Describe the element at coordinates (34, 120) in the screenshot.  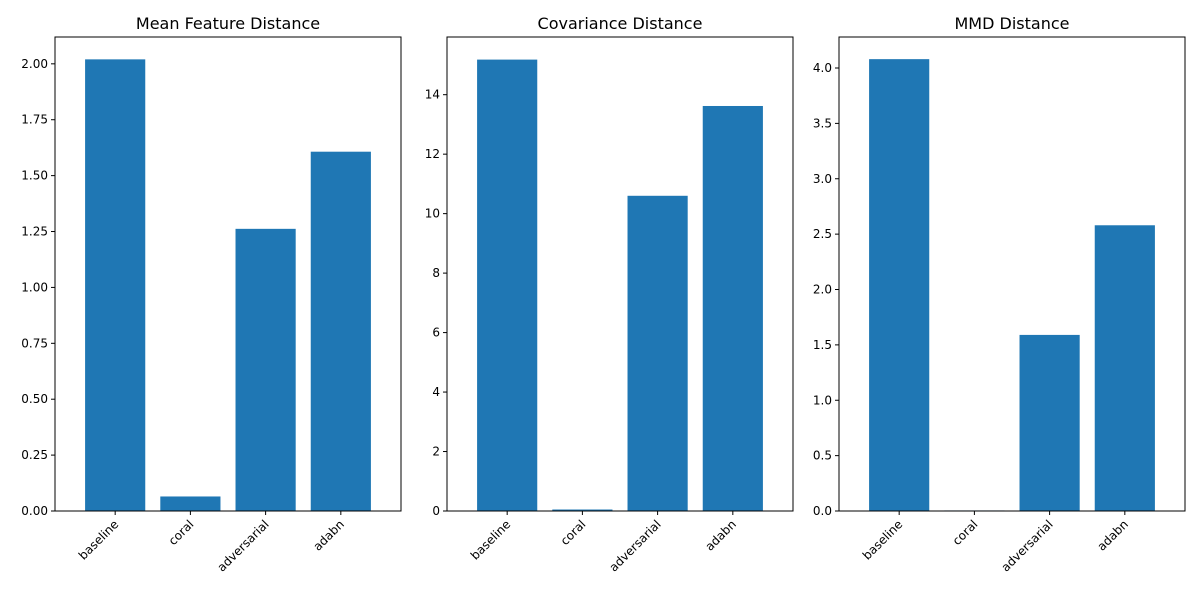
I see `y-tick-label: 1.75` at that location.